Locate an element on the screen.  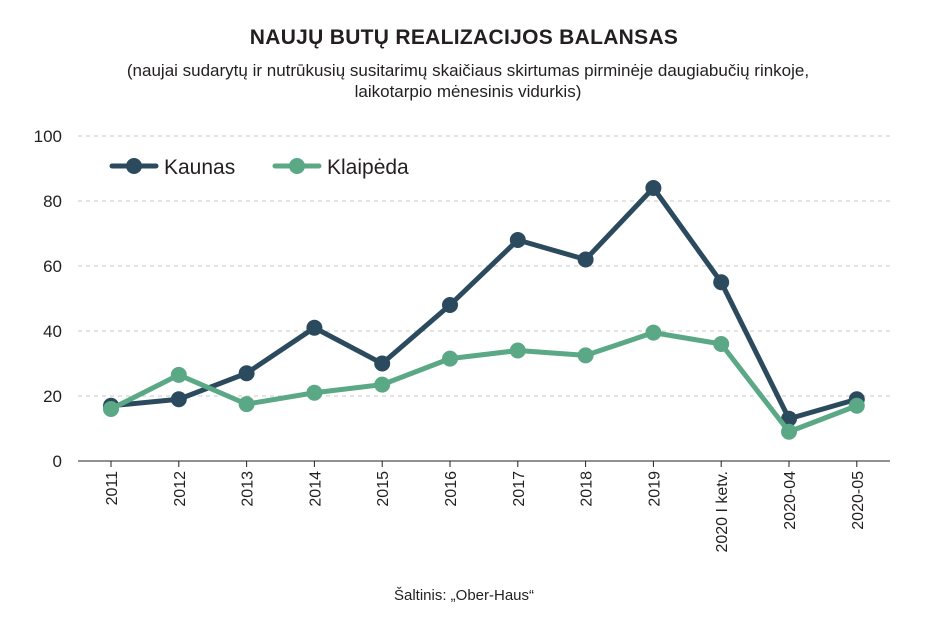
x-tick-label: 2011 is located at coordinates (112, 488).